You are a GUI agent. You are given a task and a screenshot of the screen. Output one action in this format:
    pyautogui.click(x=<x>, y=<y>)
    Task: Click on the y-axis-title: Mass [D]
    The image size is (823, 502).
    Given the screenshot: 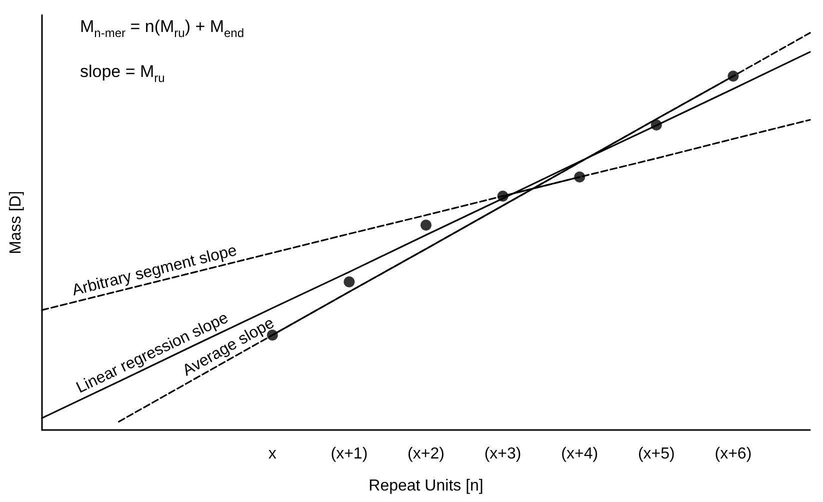 What is the action you would take?
    pyautogui.click(x=16, y=222)
    